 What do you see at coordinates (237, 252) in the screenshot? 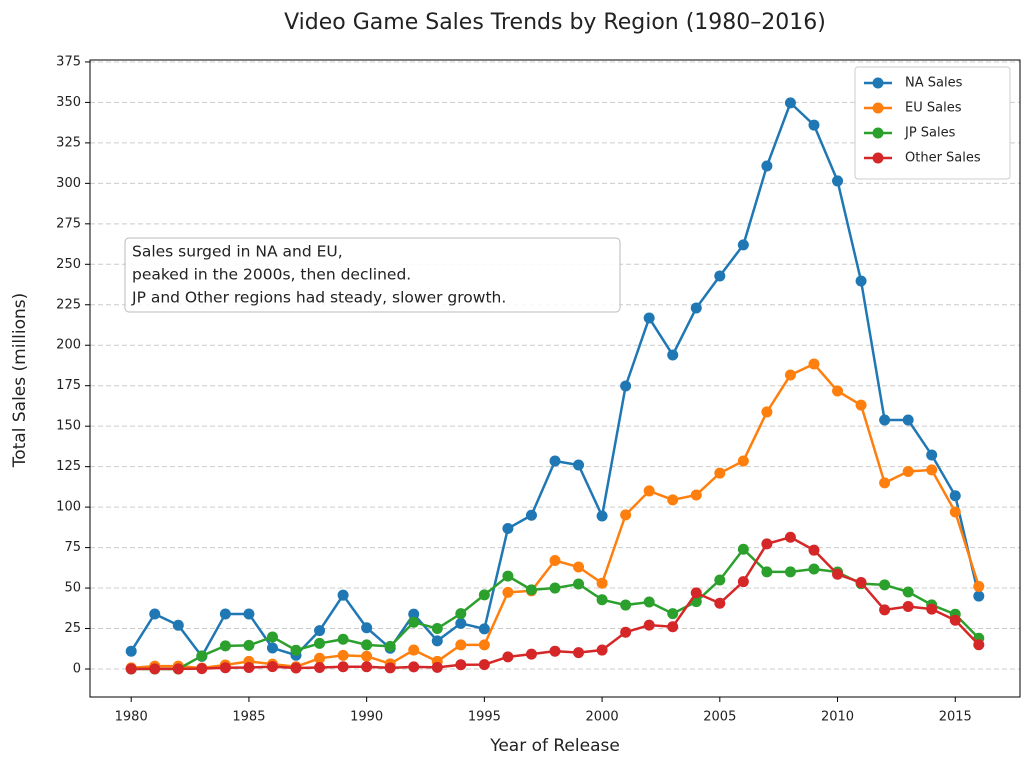
I see `annotation-text: Sales surged in NA and EU,` at bounding box center [237, 252].